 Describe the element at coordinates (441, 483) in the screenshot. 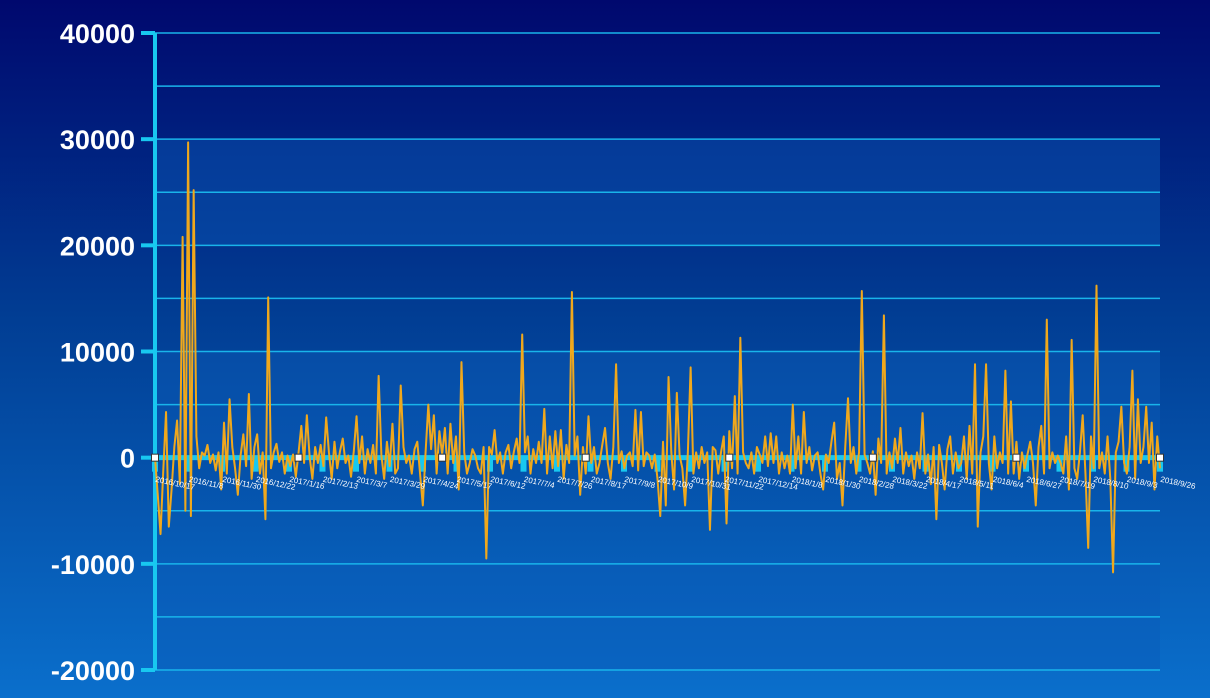

I see `x-tick-label: 2017/4/24` at that location.